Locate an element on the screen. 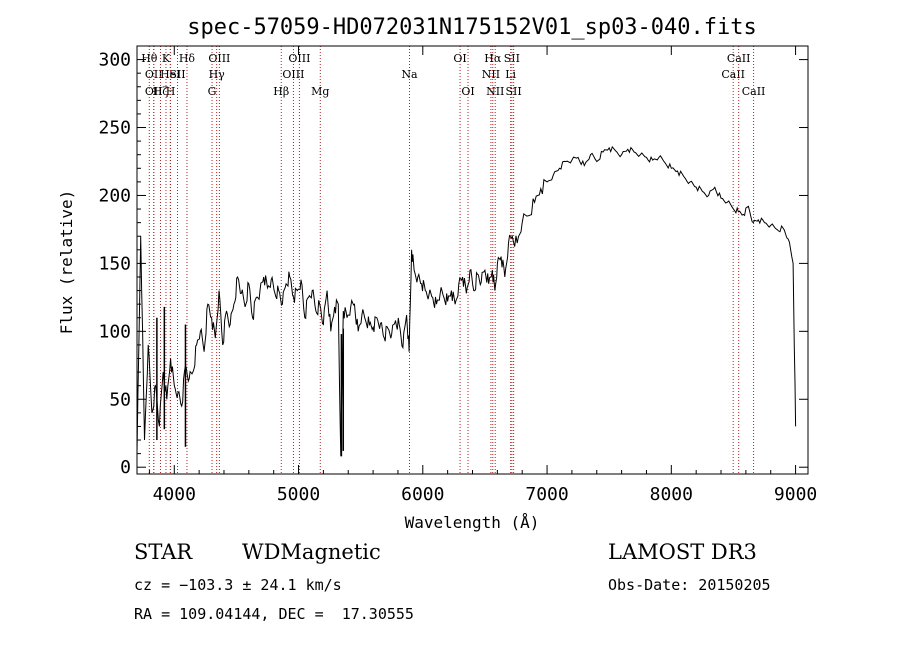  line-marker-label-14: OIII is located at coordinates (299, 58).